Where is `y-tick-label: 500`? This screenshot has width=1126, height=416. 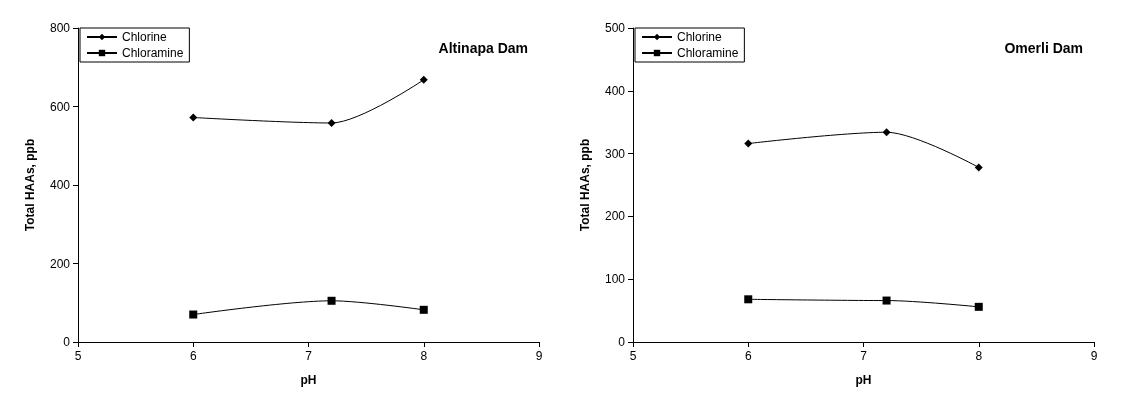 y-tick-label: 500 is located at coordinates (615, 28).